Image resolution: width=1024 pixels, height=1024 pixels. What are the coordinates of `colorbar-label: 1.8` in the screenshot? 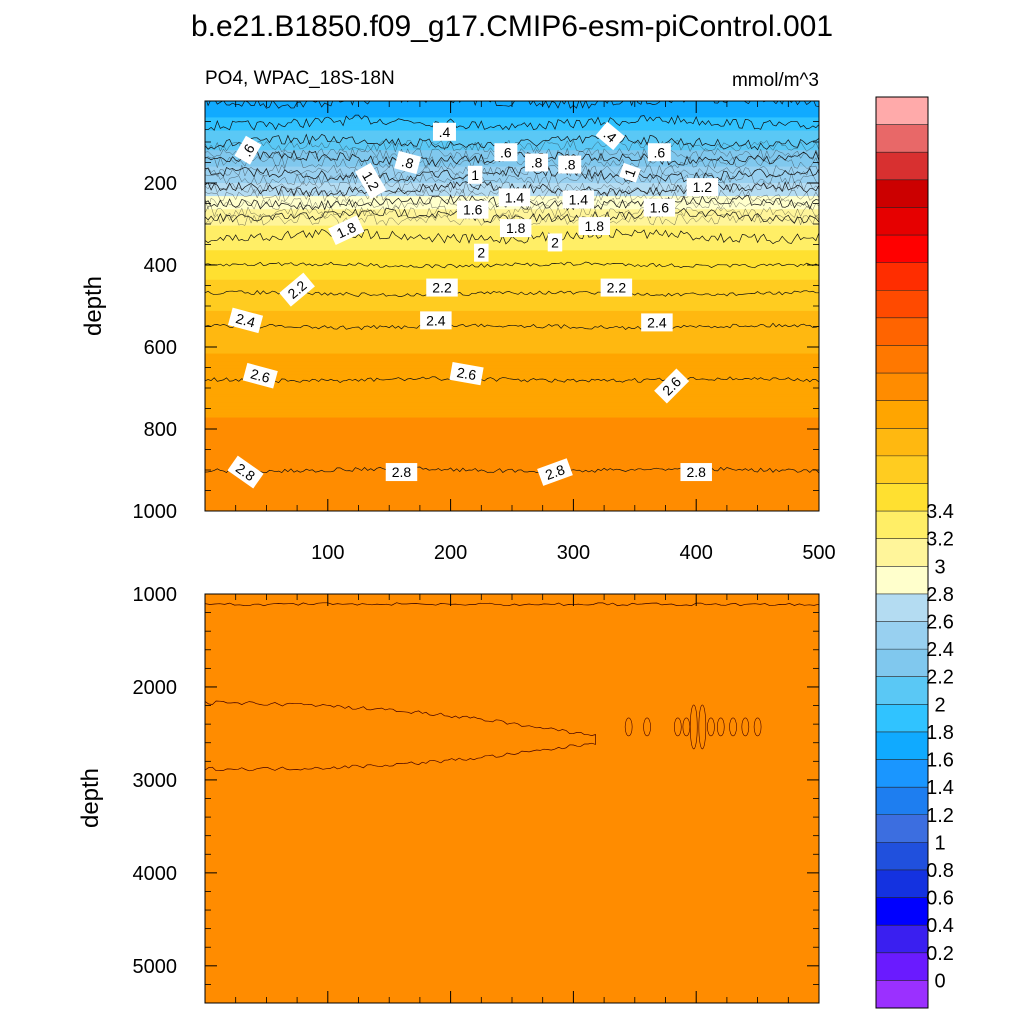 It's located at (940, 733).